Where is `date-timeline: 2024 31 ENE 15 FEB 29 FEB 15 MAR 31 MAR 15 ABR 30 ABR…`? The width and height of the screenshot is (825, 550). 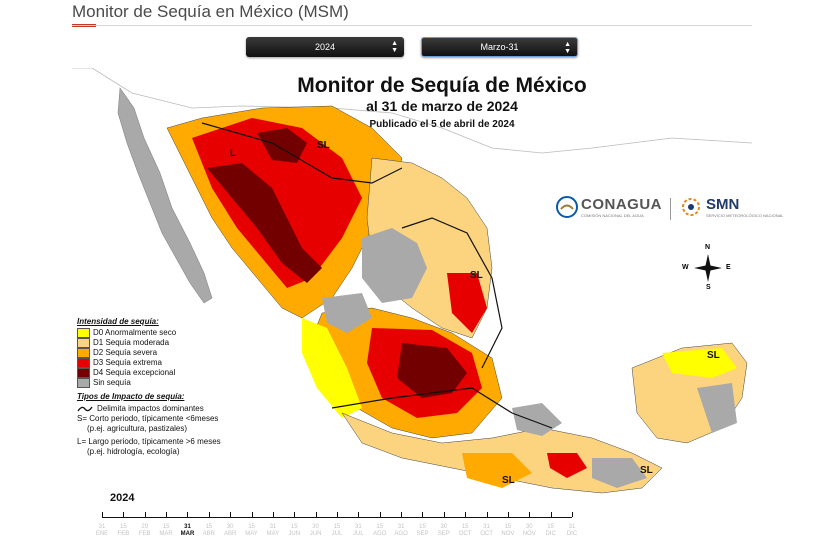
date-timeline: 2024 31 ENE 15 FEB 29 FEB 15 MAR 31 MAR 15 ABR 30 ABR… is located at coordinates (338, 517).